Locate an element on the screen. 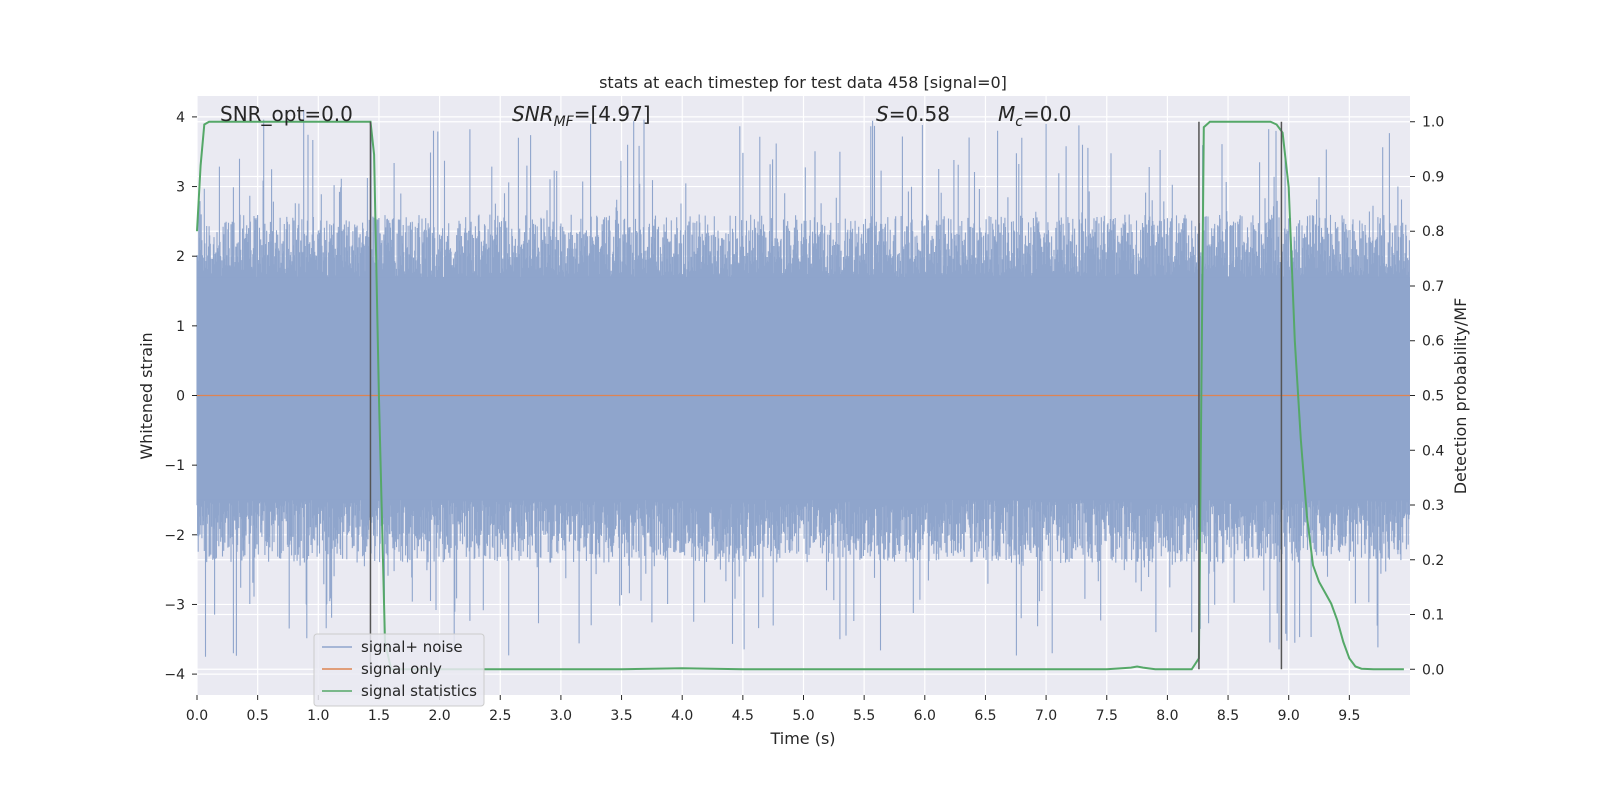 The width and height of the screenshot is (1600, 800). annotation-mc: Mc=0.0 is located at coordinates (1035, 116).